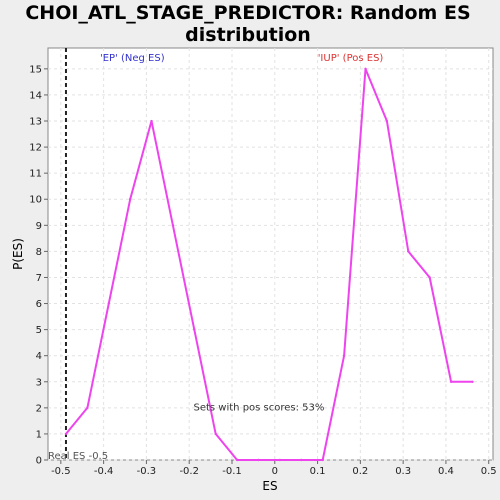 The image size is (500, 500). I want to click on x-tick-label: 0.2, so click(360, 471).